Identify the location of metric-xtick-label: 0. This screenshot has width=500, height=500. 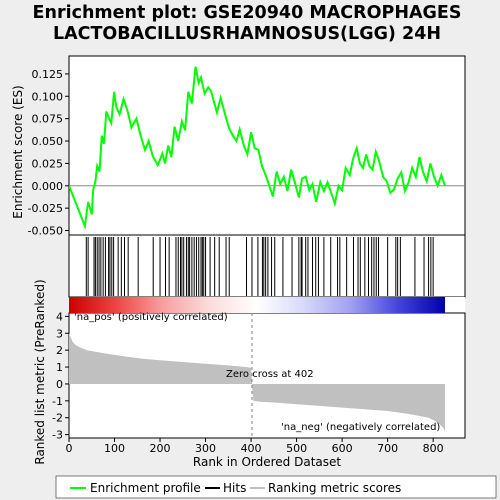
(69, 448).